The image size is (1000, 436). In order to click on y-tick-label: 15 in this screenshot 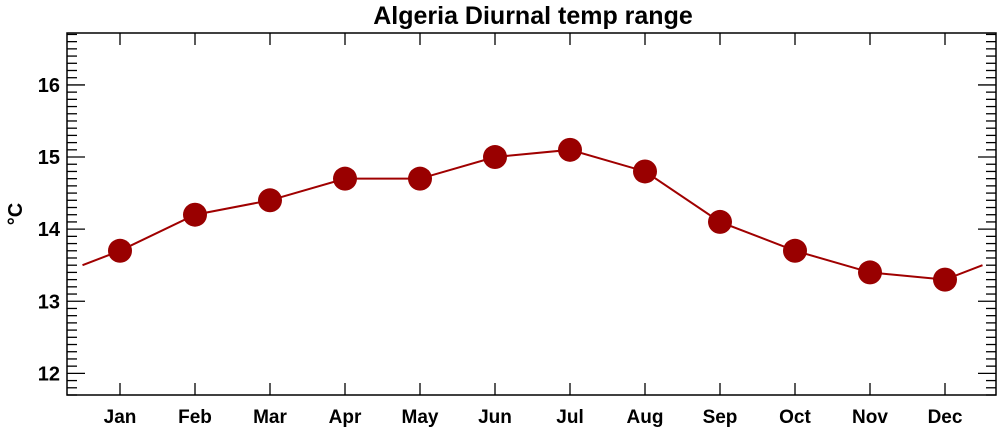, I will do `click(49, 158)`.